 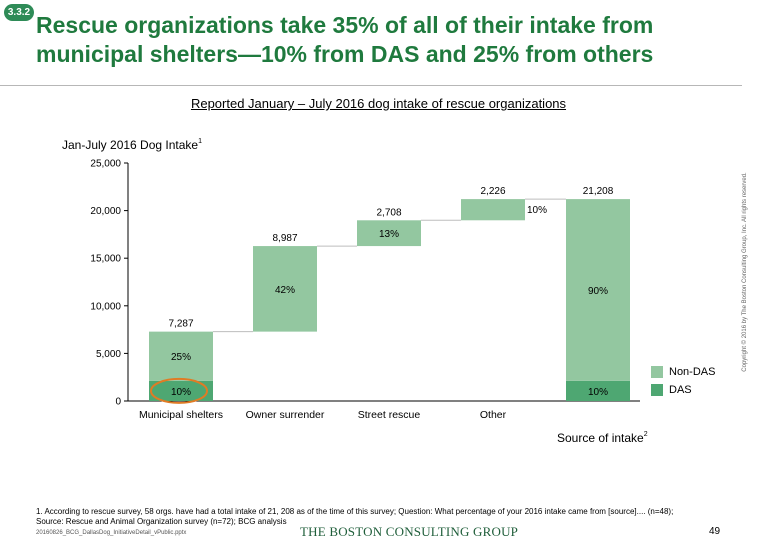 I want to click on bcg-logo: THE BOSTON CONSULTING GROUP, so click(x=409, y=531).